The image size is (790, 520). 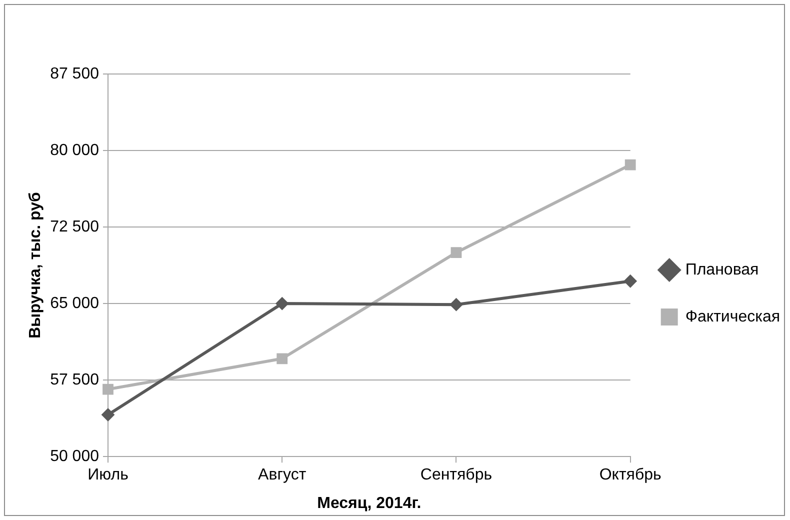 What do you see at coordinates (75, 227) in the screenshot?
I see `y-tick-label: 72 500` at bounding box center [75, 227].